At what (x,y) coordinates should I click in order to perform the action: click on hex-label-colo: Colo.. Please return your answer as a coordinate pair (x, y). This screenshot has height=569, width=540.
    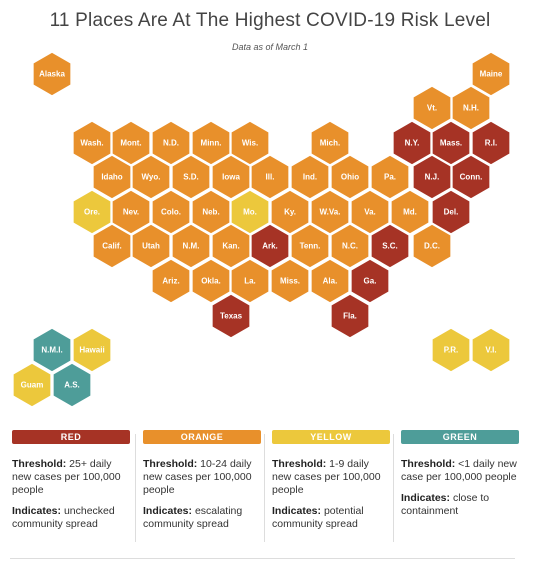
    Looking at the image, I should click on (171, 212).